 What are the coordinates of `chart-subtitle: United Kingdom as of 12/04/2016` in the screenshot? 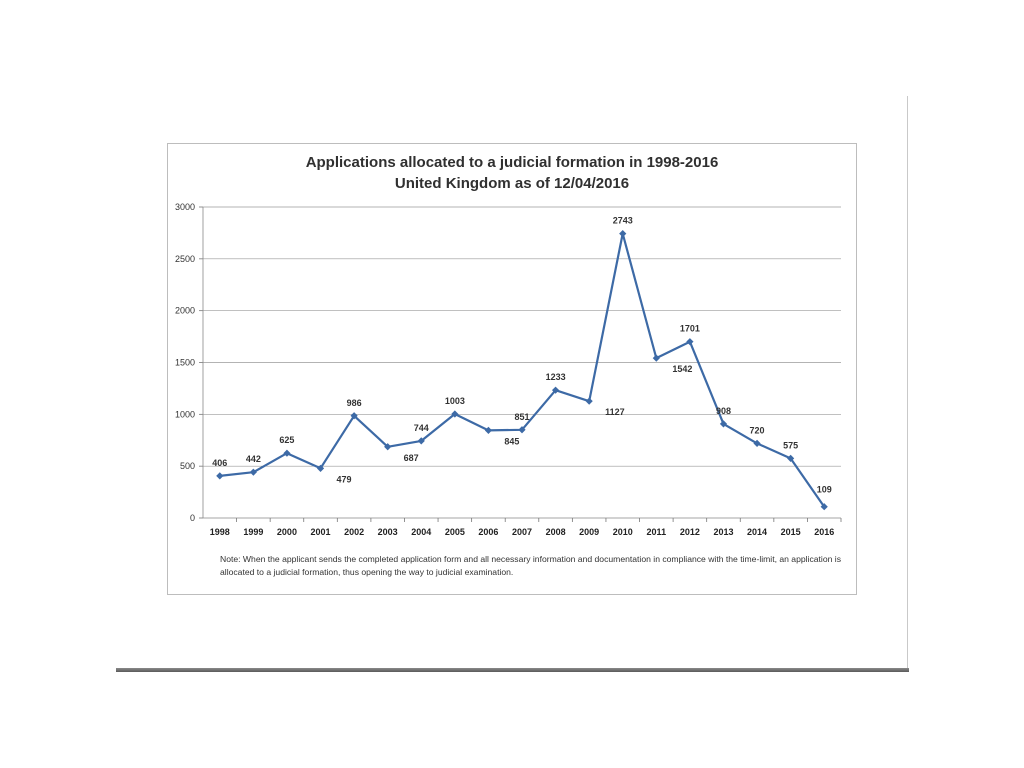 It's located at (512, 183).